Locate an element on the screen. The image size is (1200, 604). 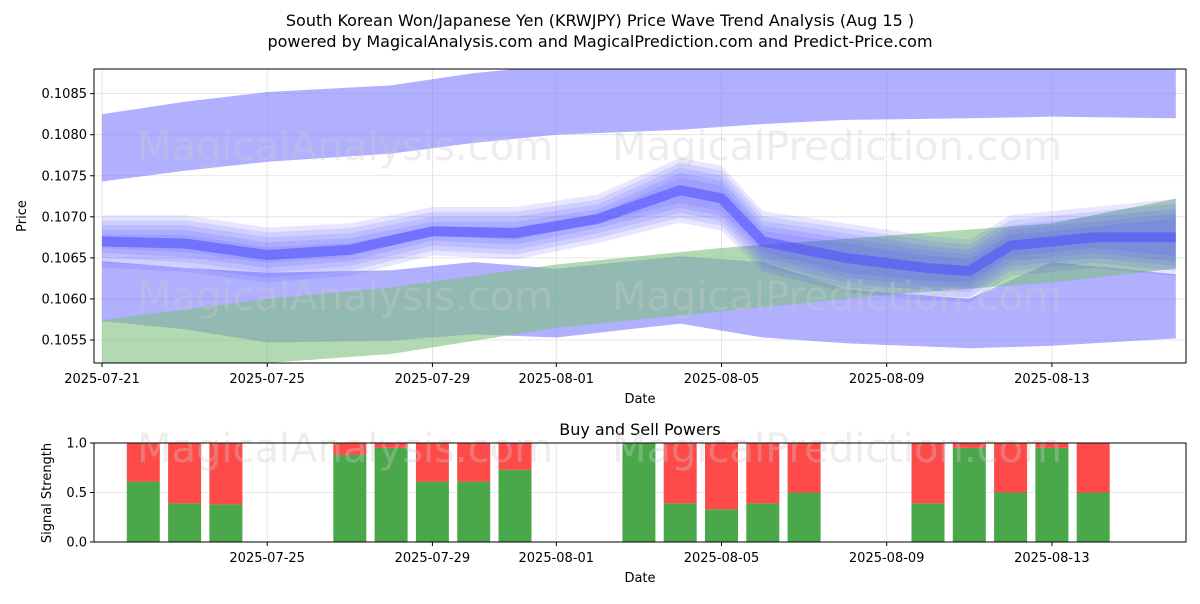
price-y-tick-label: 0.1080 is located at coordinates (65, 135).